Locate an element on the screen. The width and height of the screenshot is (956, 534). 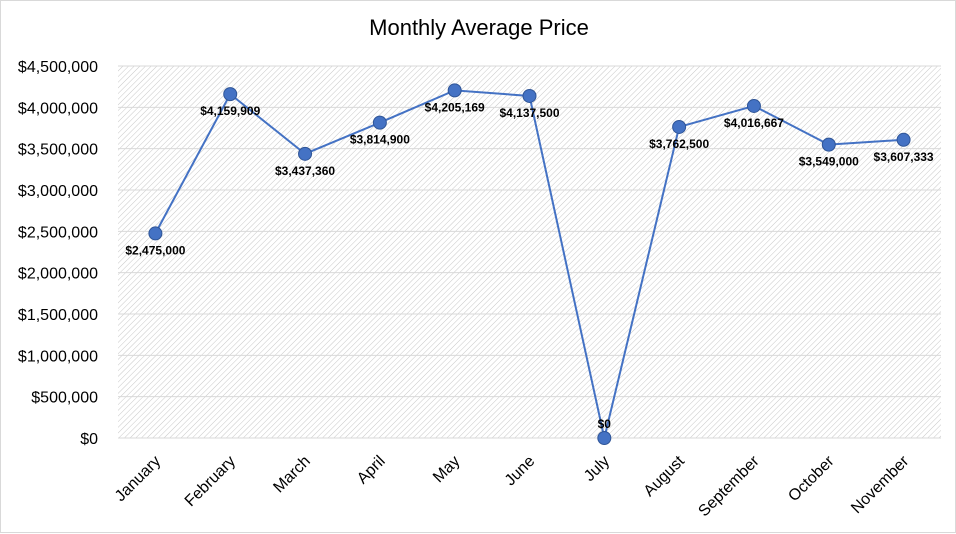
y-tick-label: $3,500,000 is located at coordinates (58, 150).